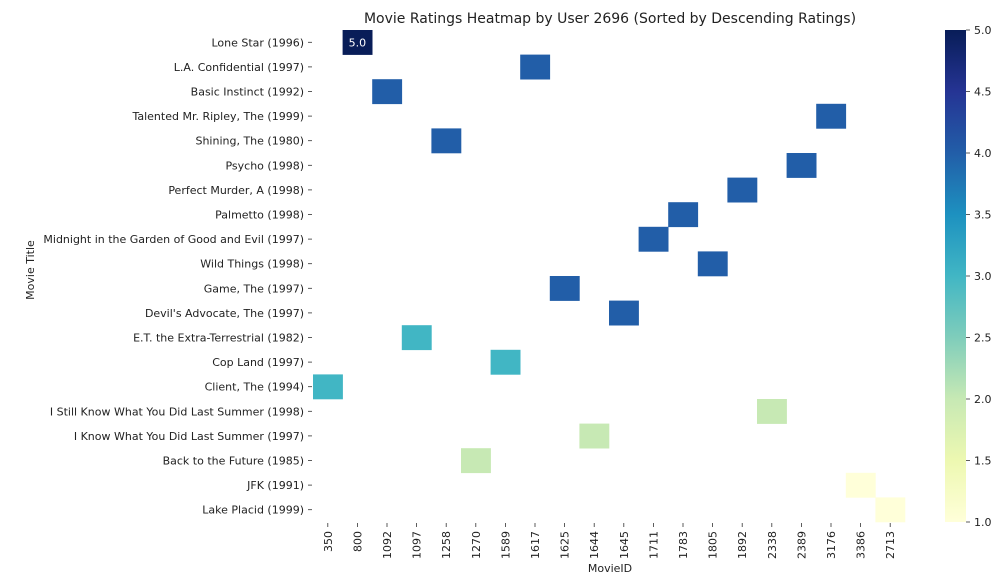 This screenshot has width=1006, height=584. I want to click on y-axis-label: Movie Title, so click(30, 270).